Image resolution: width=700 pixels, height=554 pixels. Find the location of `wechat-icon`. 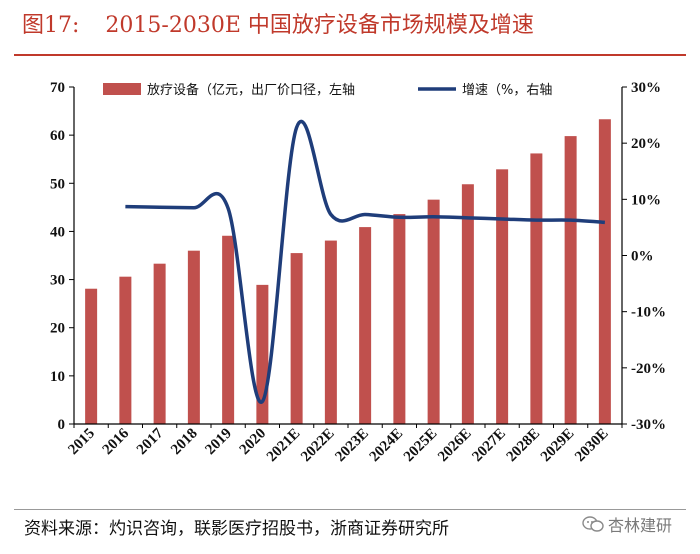

wechat-icon is located at coordinates (593, 524).